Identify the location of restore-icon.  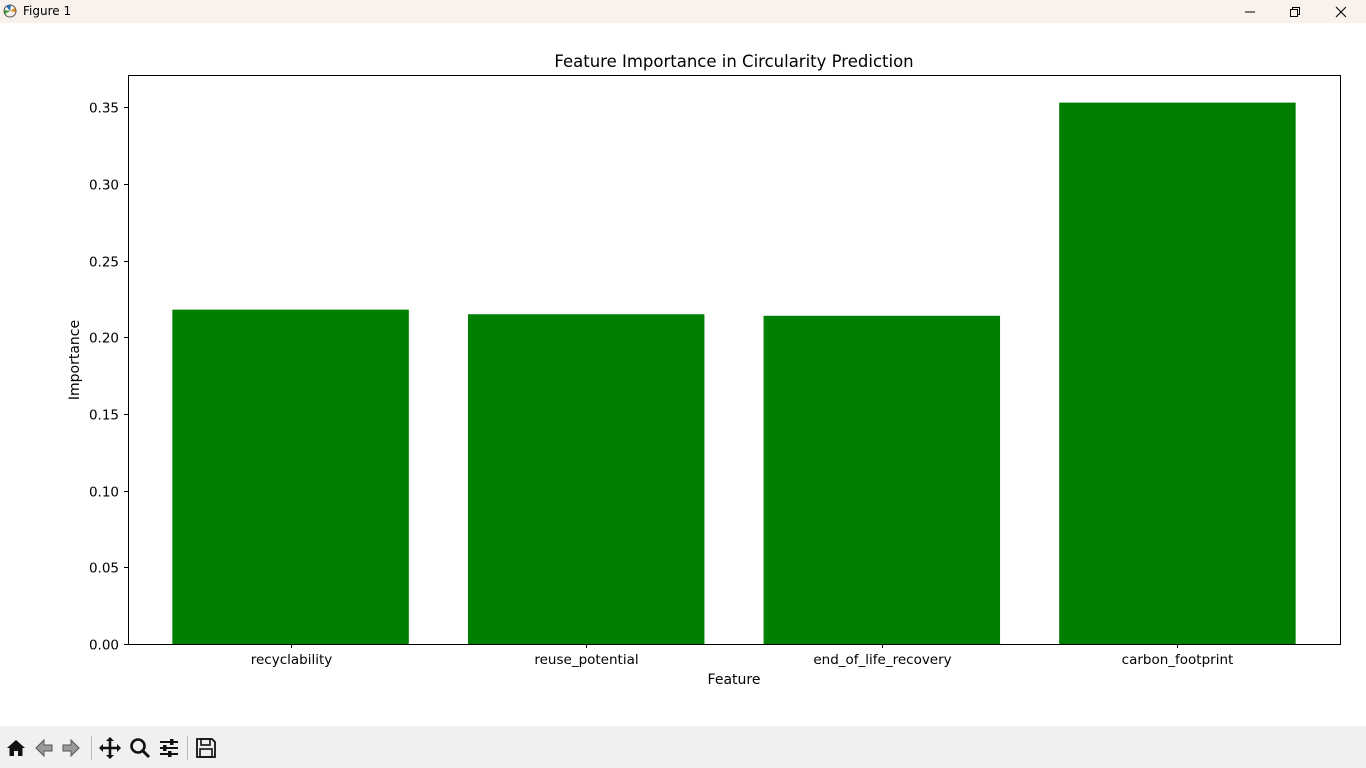
(1295, 11).